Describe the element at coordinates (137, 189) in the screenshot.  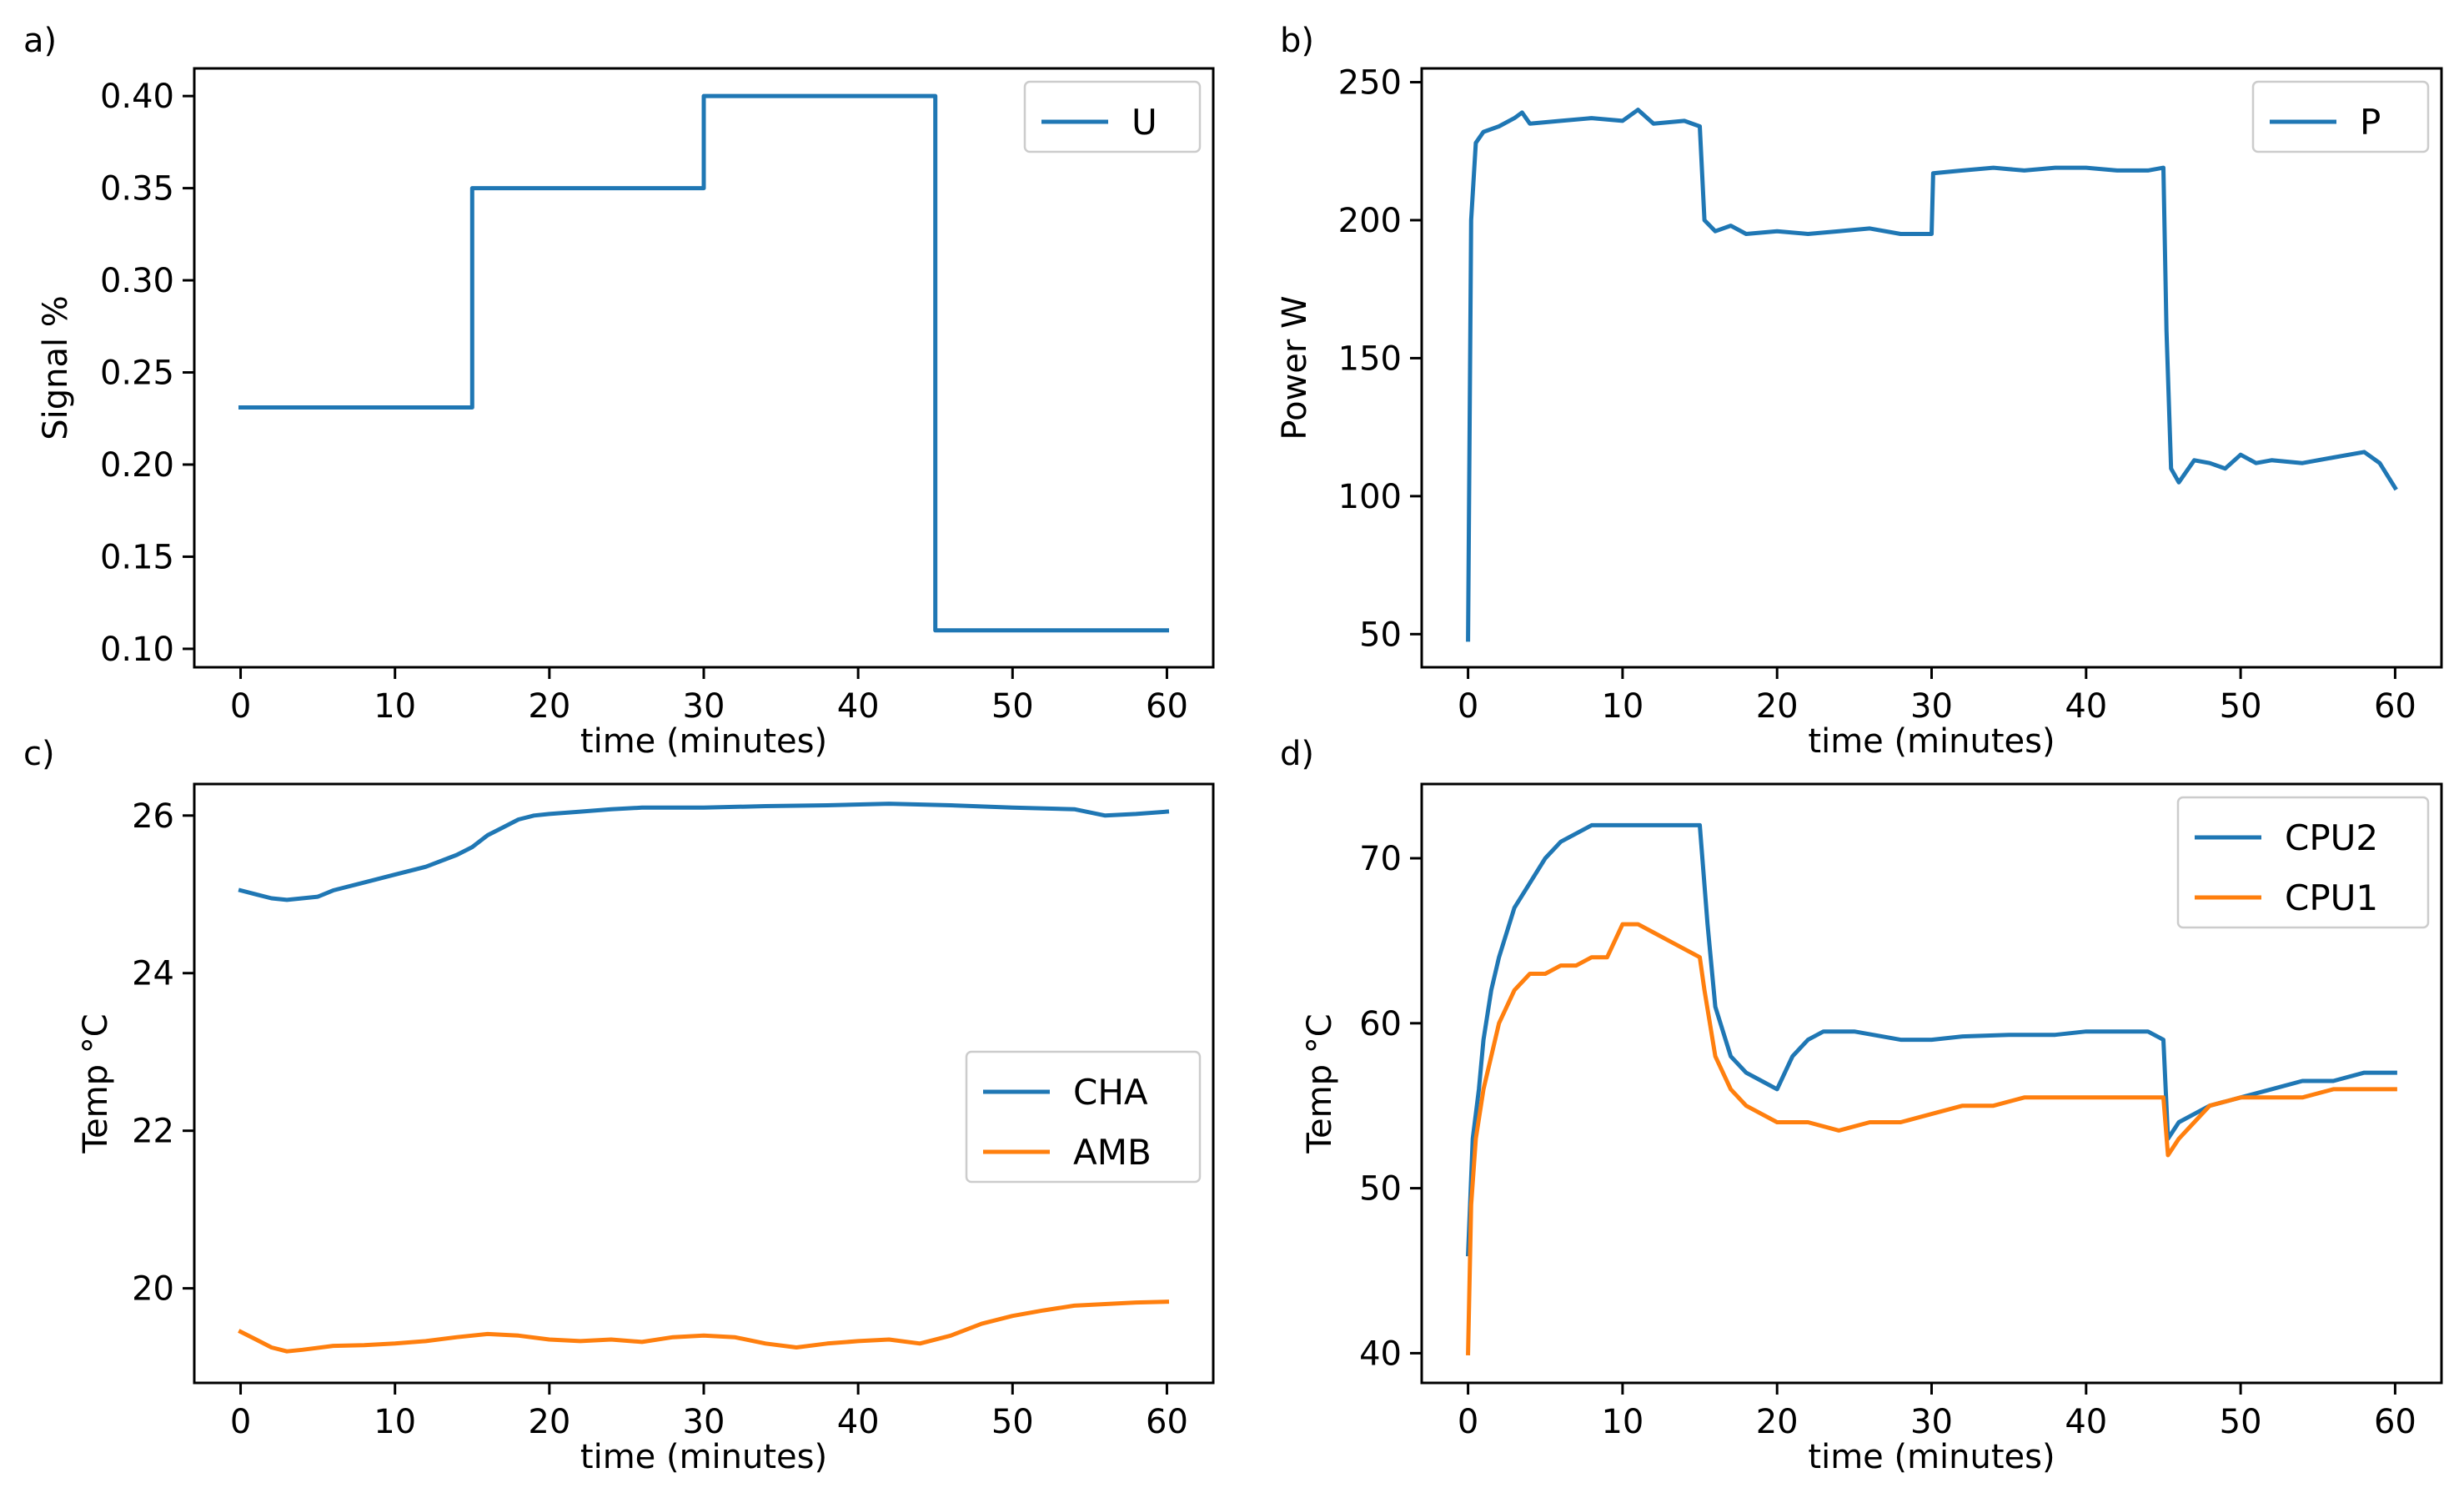
I see `y-tick-label: 0.35` at that location.